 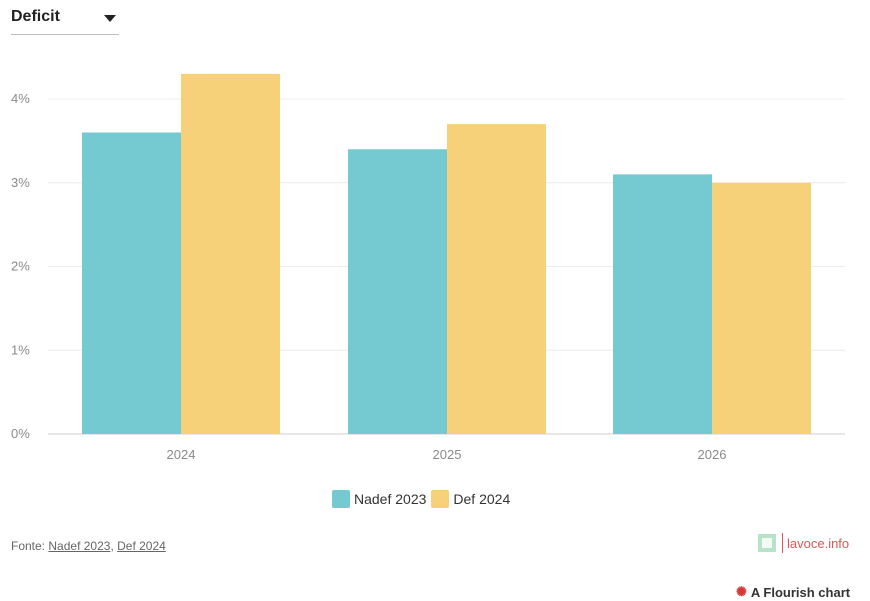 What do you see at coordinates (447, 454) in the screenshot?
I see `x-tick-label: 2025` at bounding box center [447, 454].